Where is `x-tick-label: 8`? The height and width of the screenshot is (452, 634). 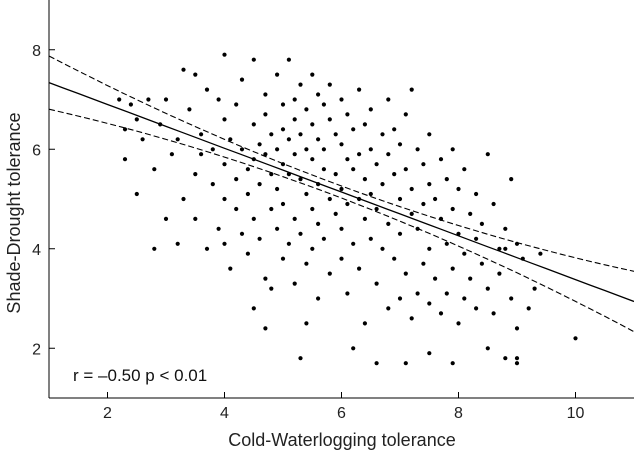
x-tick-label: 8 is located at coordinates (458, 413).